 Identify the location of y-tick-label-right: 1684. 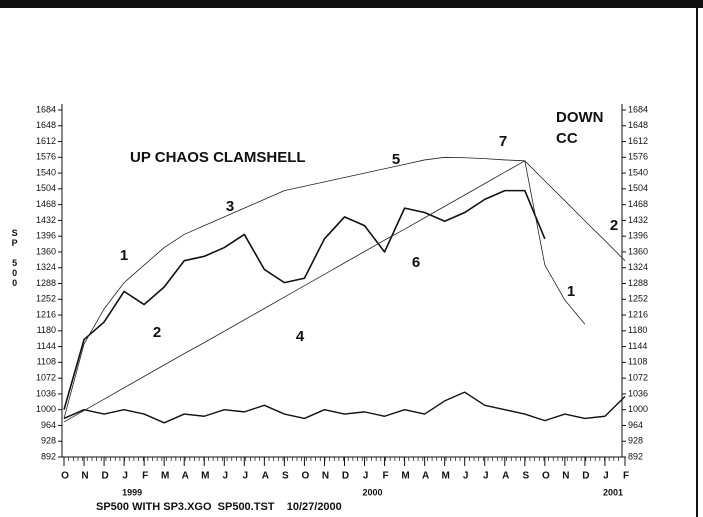
(638, 109).